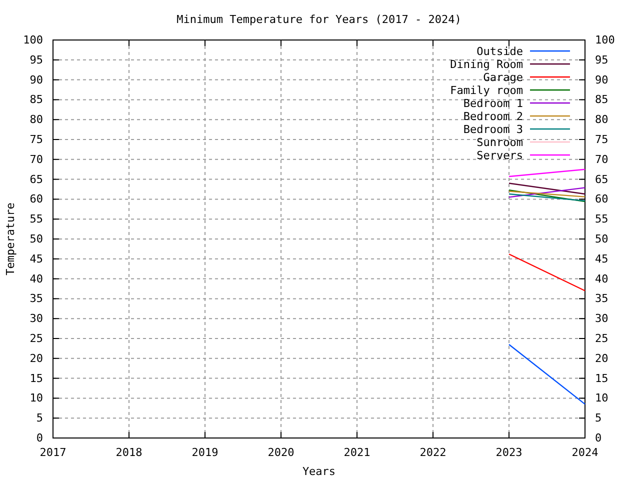 The height and width of the screenshot is (480, 640). I want to click on y-tick-label: 40, so click(36, 279).